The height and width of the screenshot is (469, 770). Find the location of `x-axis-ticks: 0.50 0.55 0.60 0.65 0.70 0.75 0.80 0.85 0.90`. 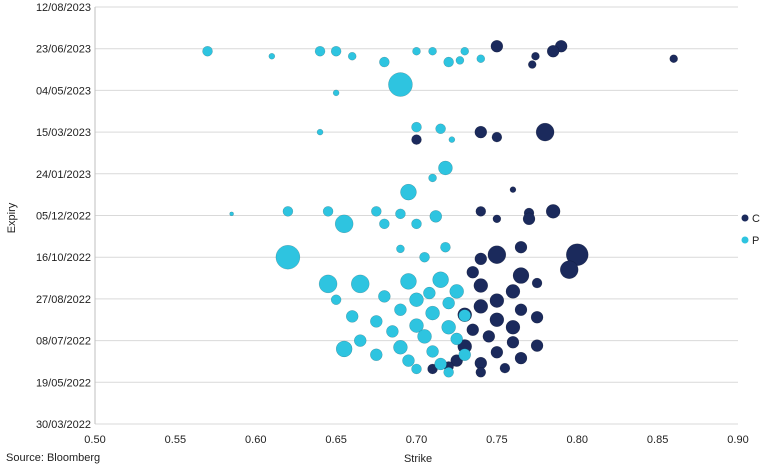

x-axis-ticks: 0.50 0.55 0.60 0.65 0.70 0.75 0.80 0.85 0.90 is located at coordinates (416, 440).